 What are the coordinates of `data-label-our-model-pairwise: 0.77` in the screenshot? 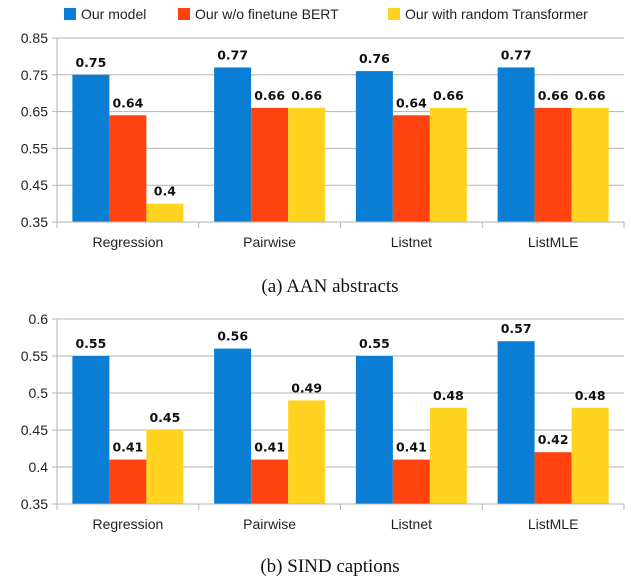 It's located at (232, 54).